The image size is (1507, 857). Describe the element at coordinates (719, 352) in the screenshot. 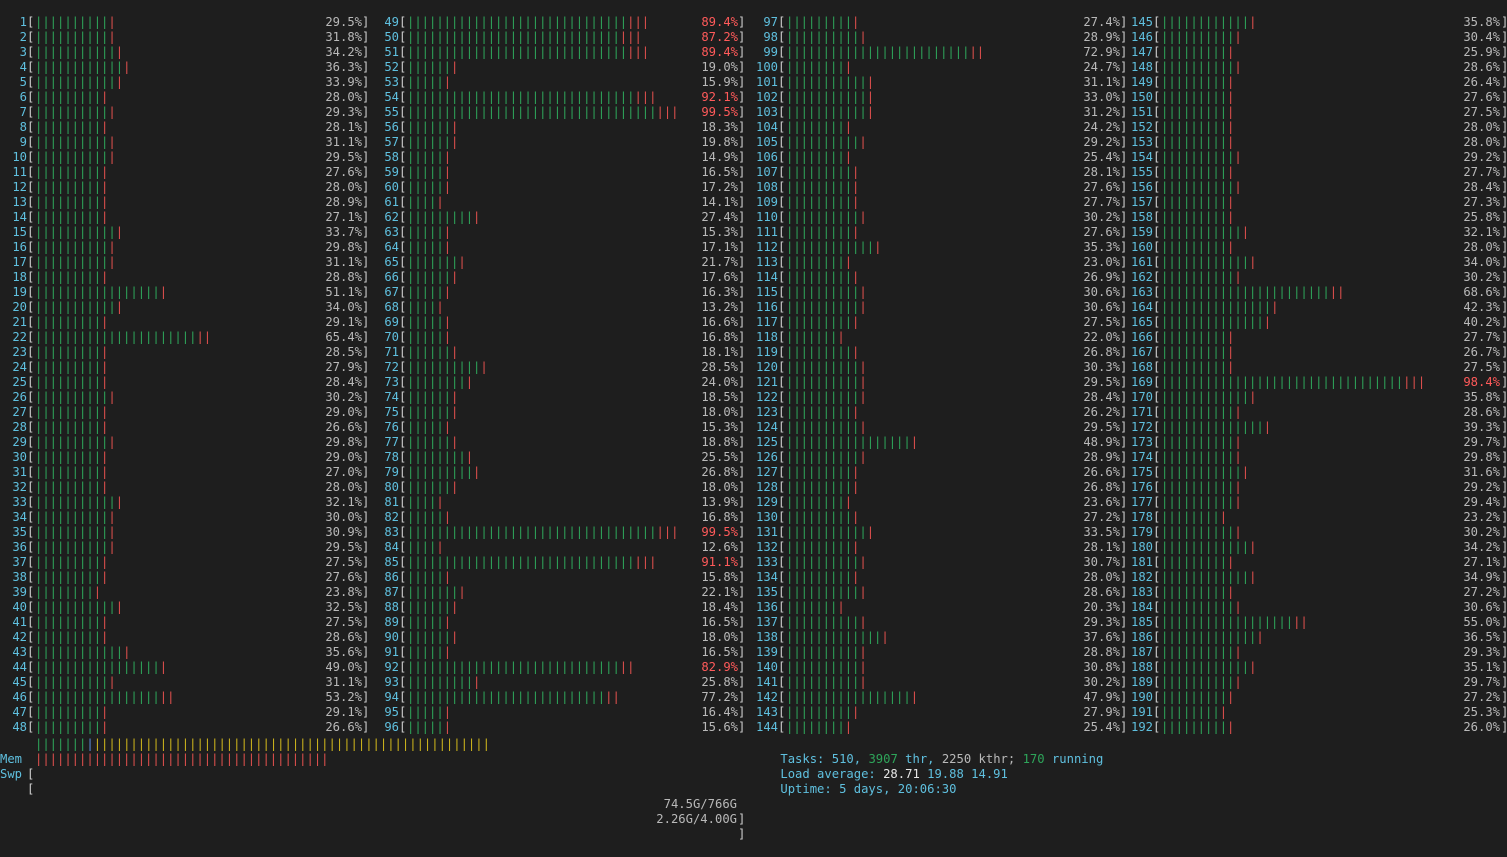

I see `cpu-percent: 18.1%` at that location.